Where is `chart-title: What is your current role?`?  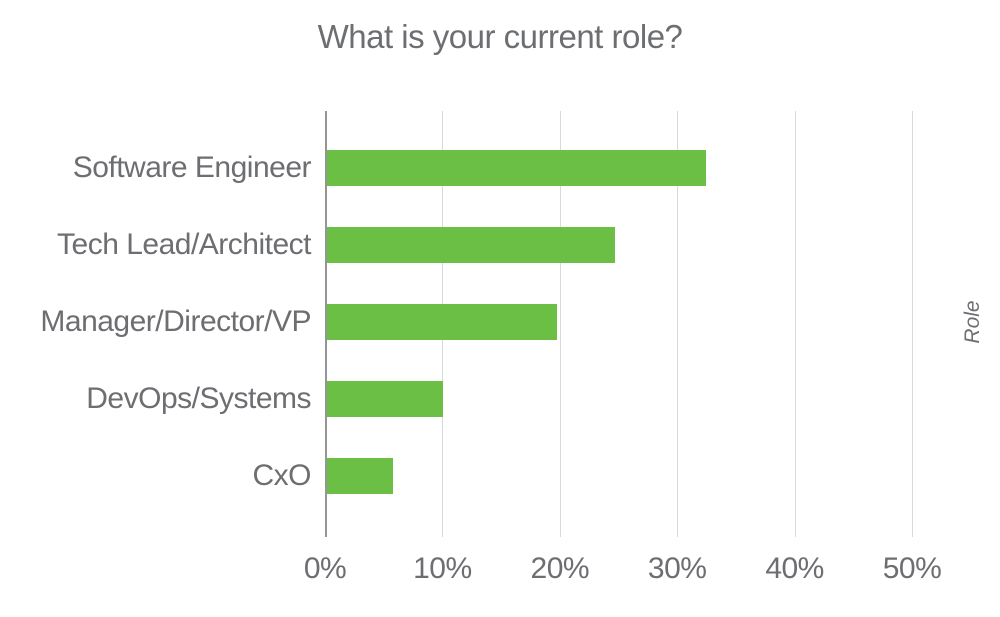
chart-title: What is your current role? is located at coordinates (500, 36).